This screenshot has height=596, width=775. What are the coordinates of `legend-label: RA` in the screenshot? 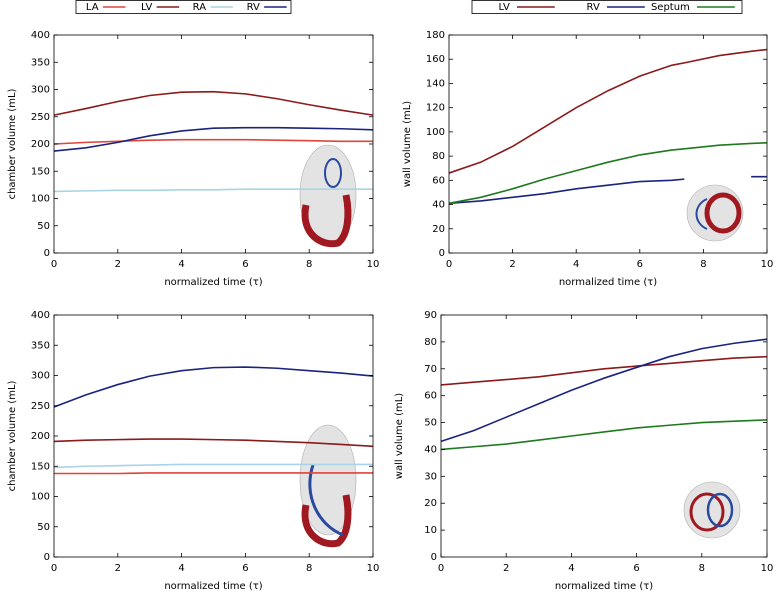 It's located at (200, 7).